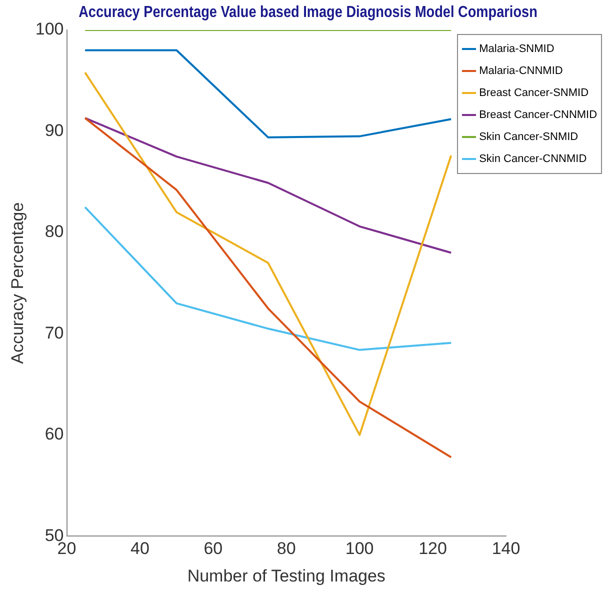  What do you see at coordinates (432, 548) in the screenshot?
I see `x-tick-label: 120` at bounding box center [432, 548].